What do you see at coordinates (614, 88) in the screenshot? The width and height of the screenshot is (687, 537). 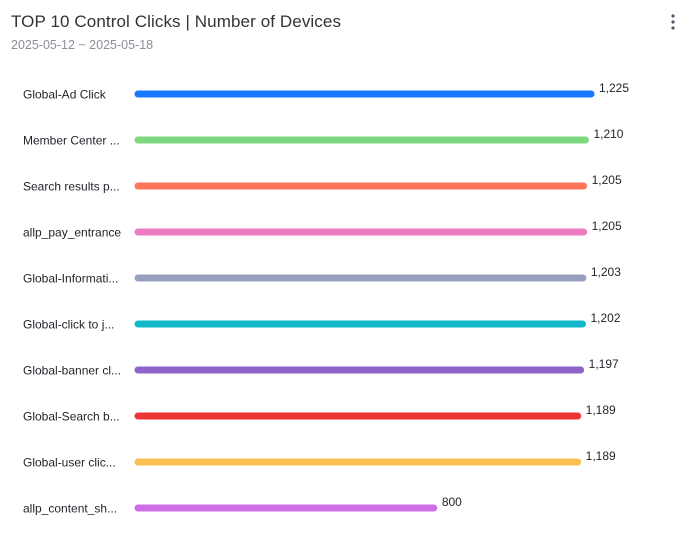 I see `value-label: 1,225` at bounding box center [614, 88].